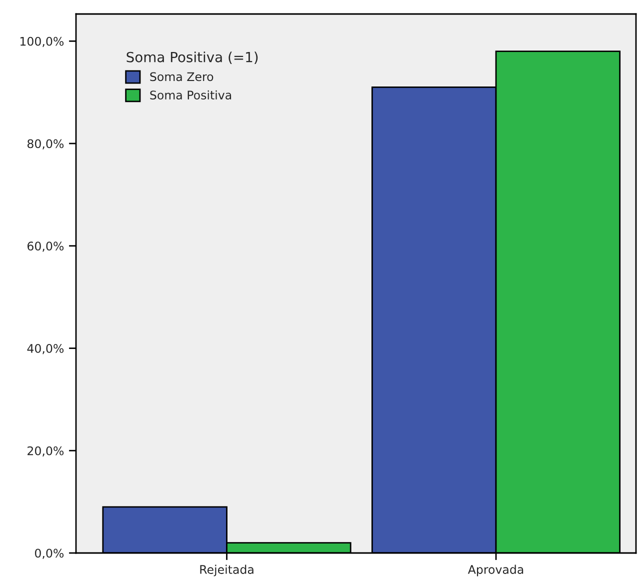 The width and height of the screenshot is (638, 581). I want to click on y-tick-label: 60,0%, so click(46, 247).